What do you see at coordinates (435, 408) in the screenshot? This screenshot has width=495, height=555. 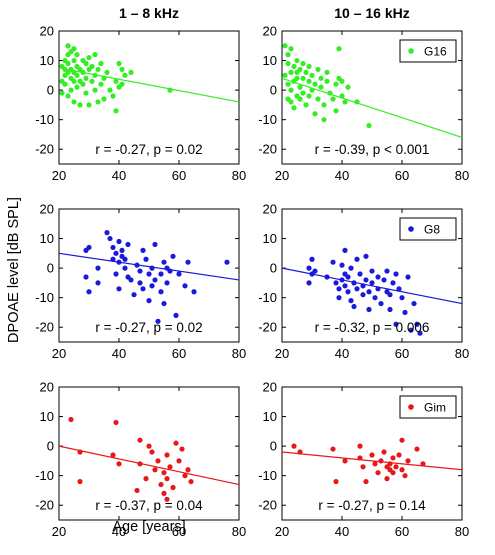 I see `legend-label: Gim` at bounding box center [435, 408].